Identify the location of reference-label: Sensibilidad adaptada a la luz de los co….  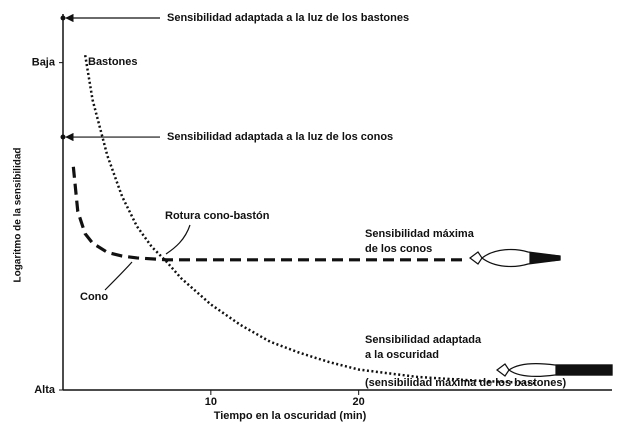
(280, 137).